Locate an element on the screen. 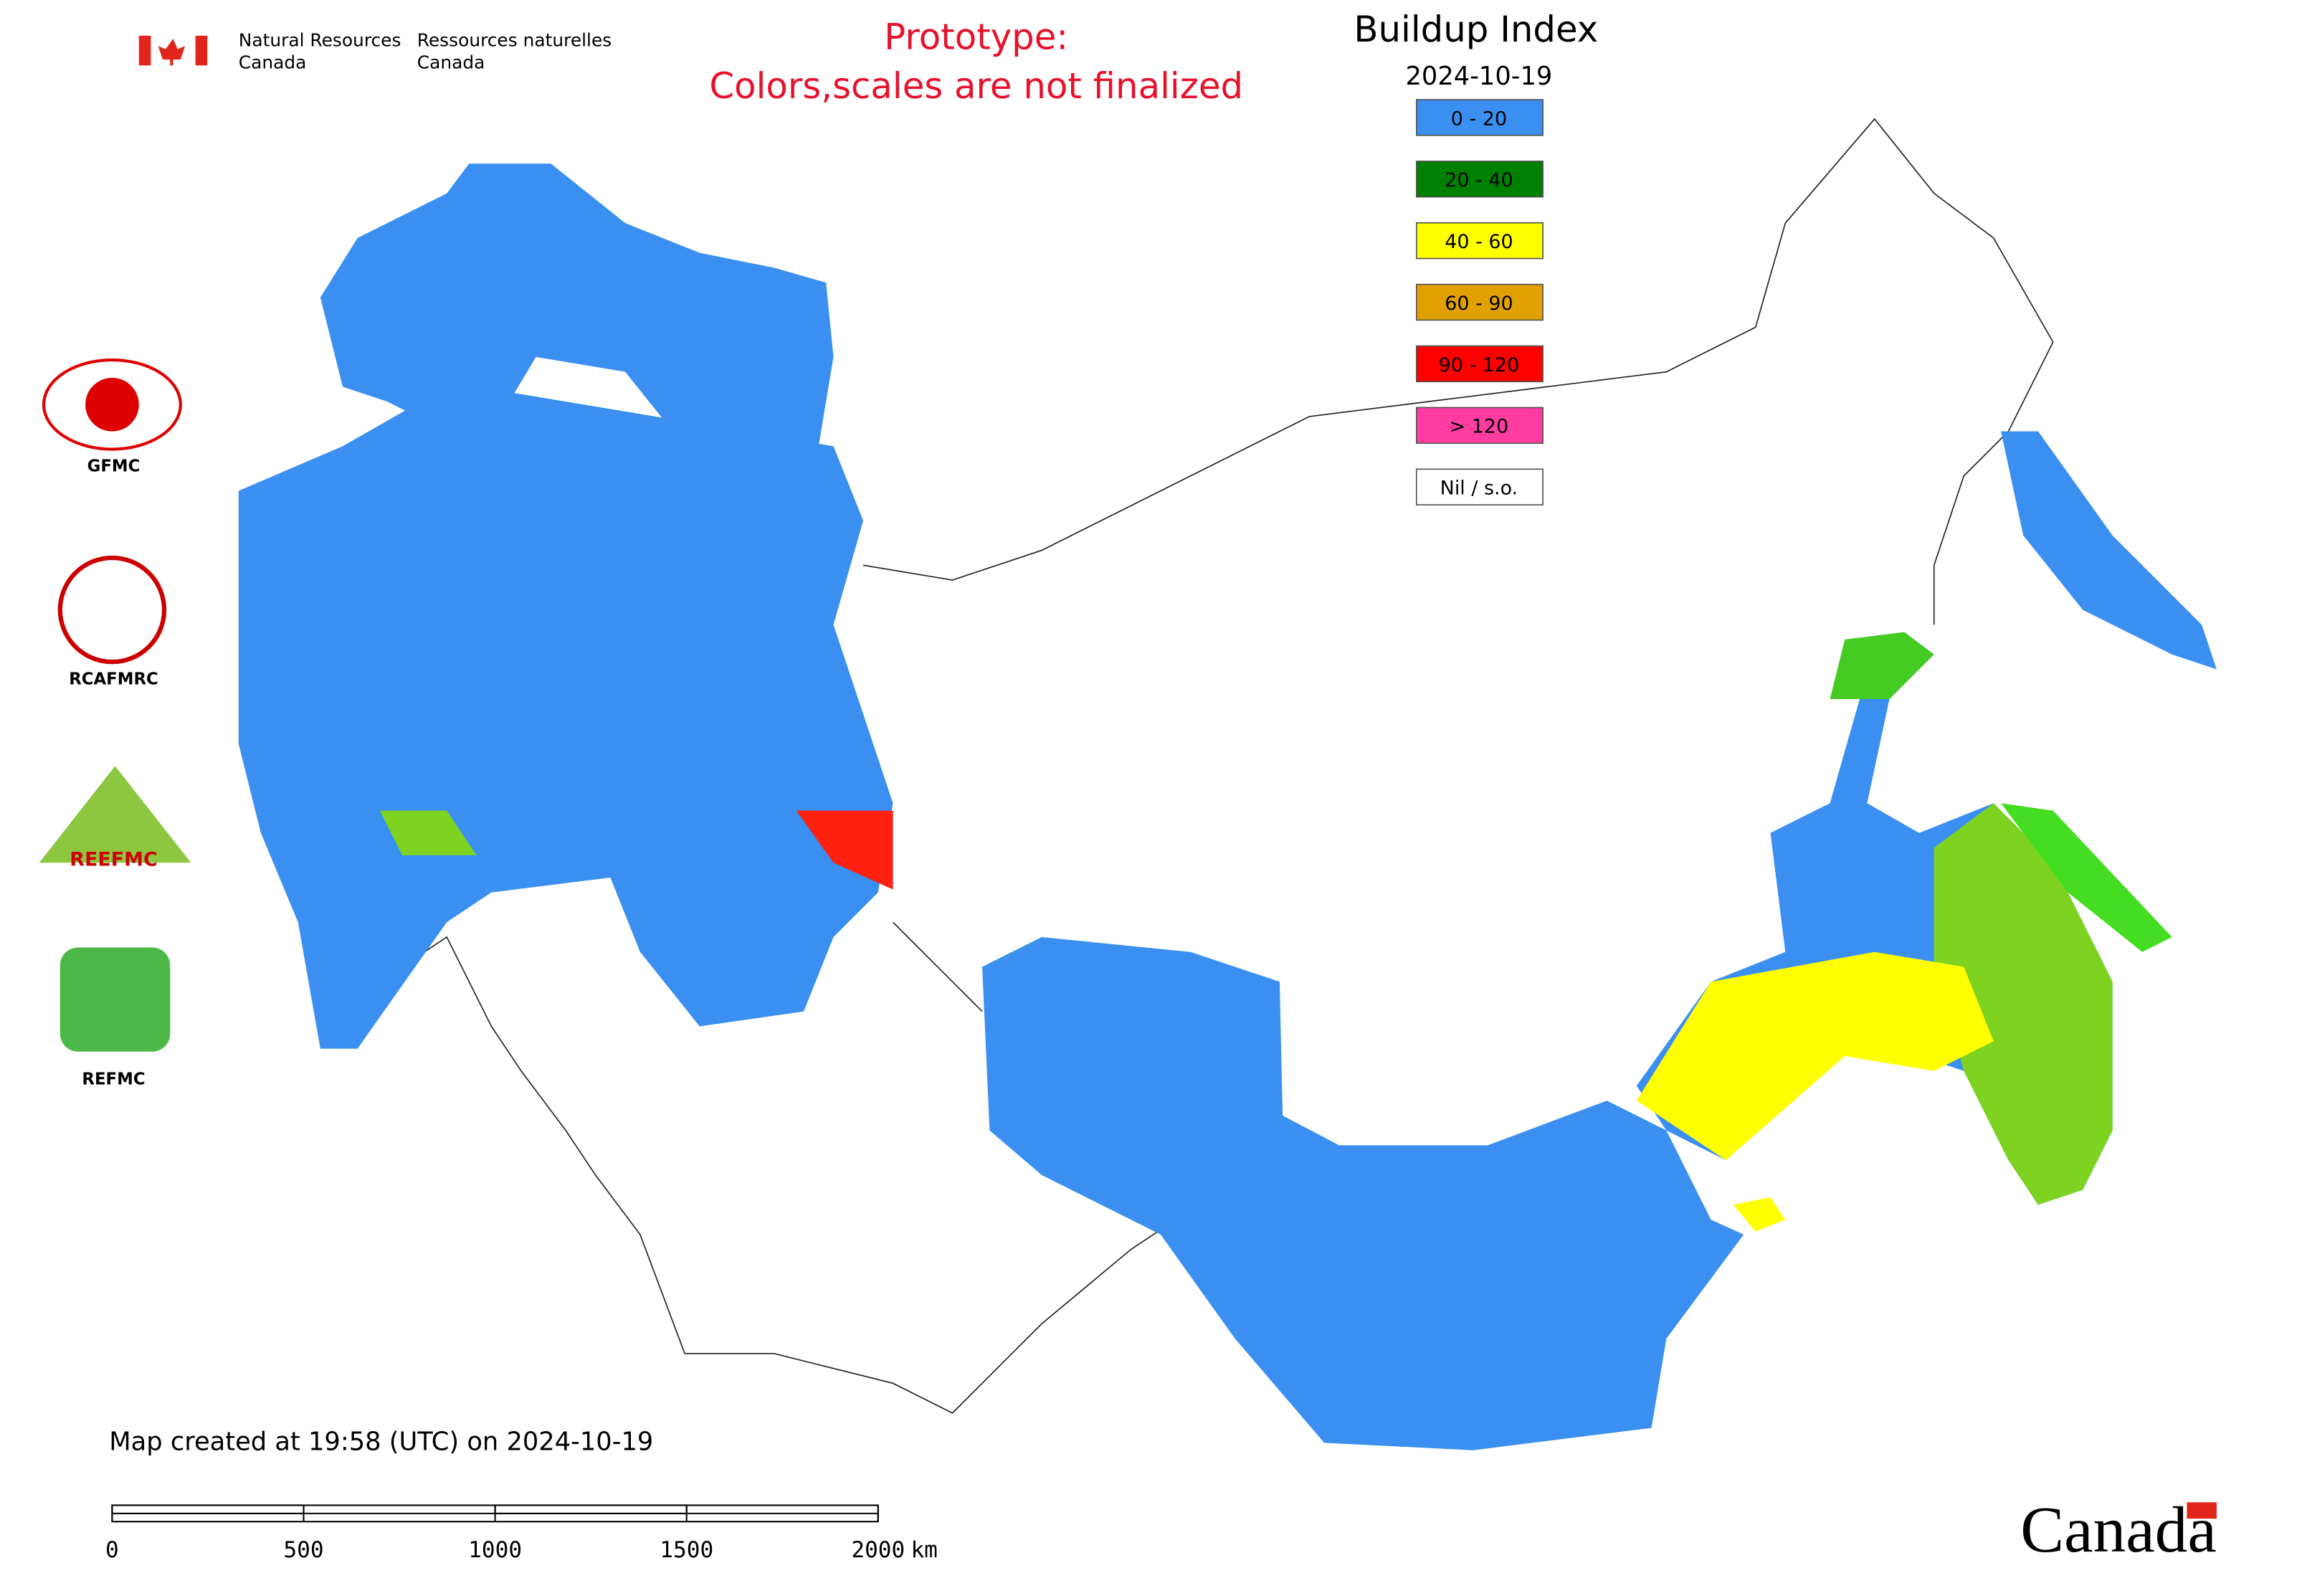 The image size is (2302, 1596). partner-logos: GFMC RCAFMRC REEFMC REFMC is located at coordinates (115, 723).